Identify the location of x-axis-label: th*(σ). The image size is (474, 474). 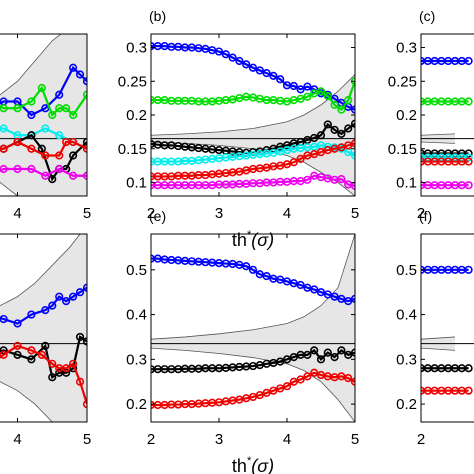
(253, 464).